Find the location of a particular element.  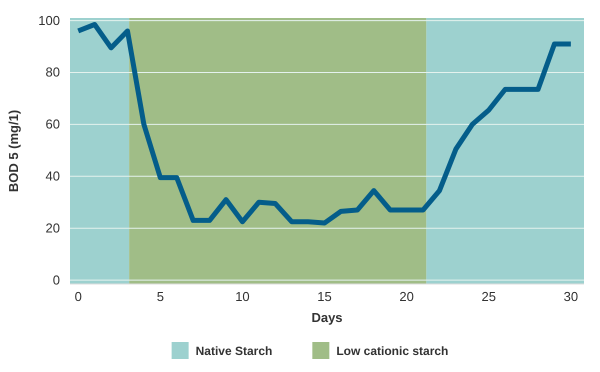

y-tick-label: 20 is located at coordinates (53, 228).